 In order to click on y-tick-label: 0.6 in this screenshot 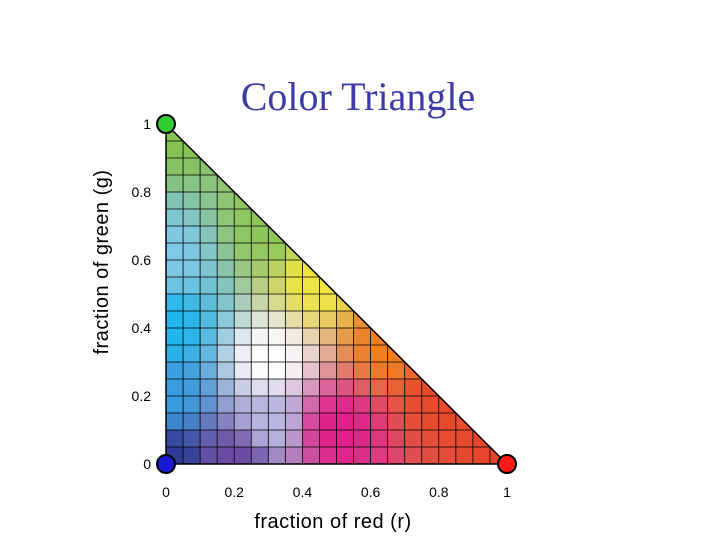, I will do `click(142, 260)`.